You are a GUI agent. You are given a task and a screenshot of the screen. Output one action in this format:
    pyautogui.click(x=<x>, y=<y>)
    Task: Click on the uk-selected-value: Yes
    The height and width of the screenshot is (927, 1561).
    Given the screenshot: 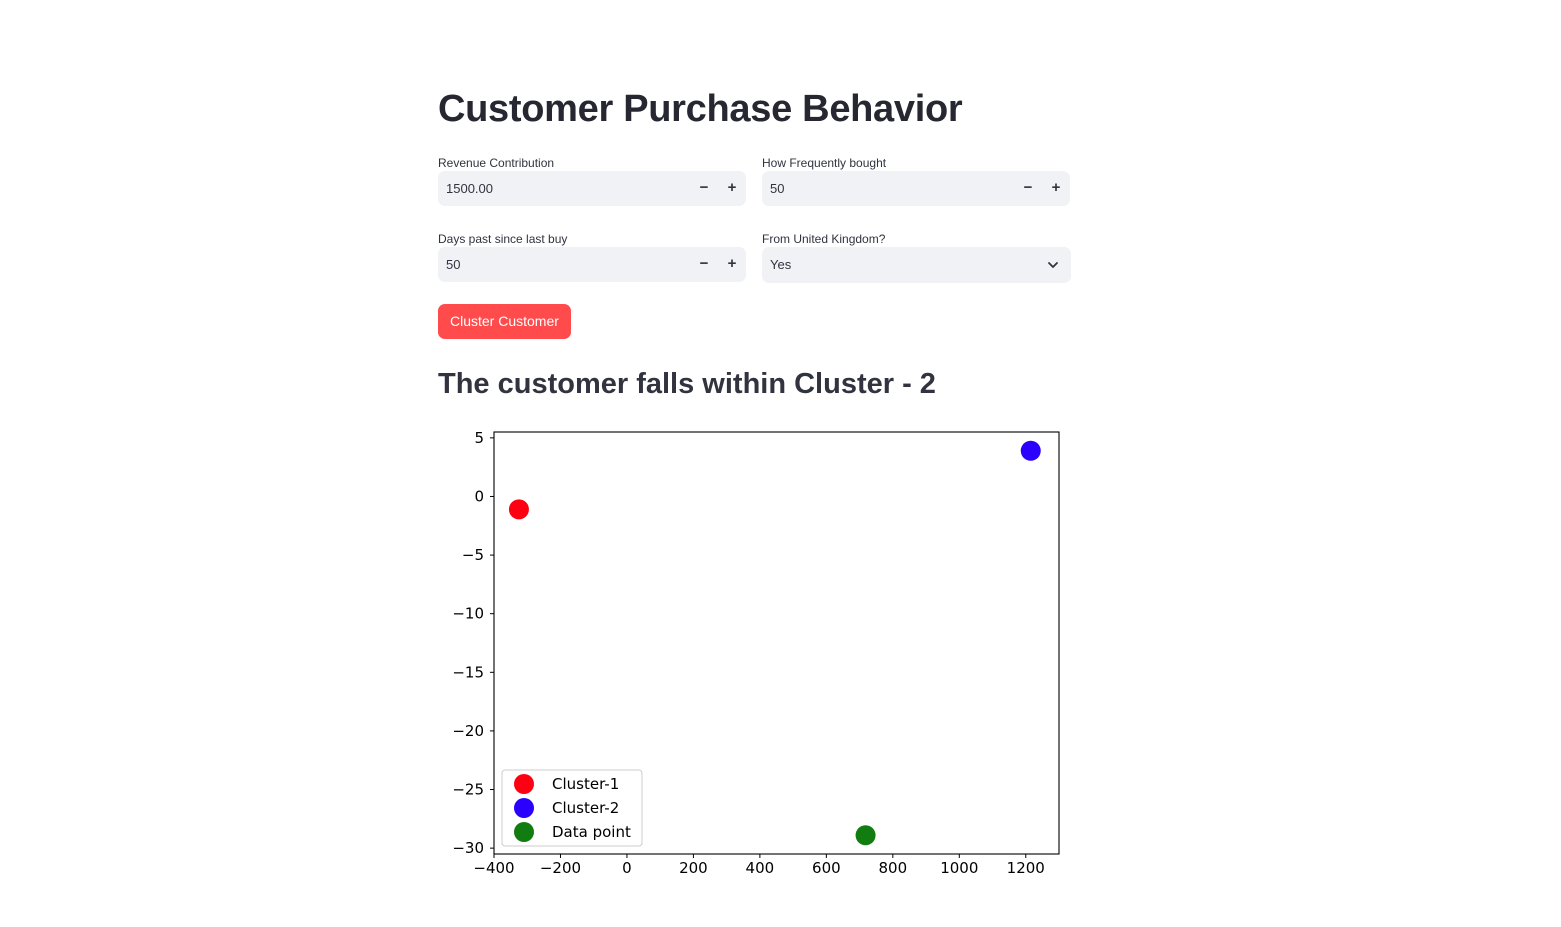 What is the action you would take?
    pyautogui.click(x=781, y=264)
    